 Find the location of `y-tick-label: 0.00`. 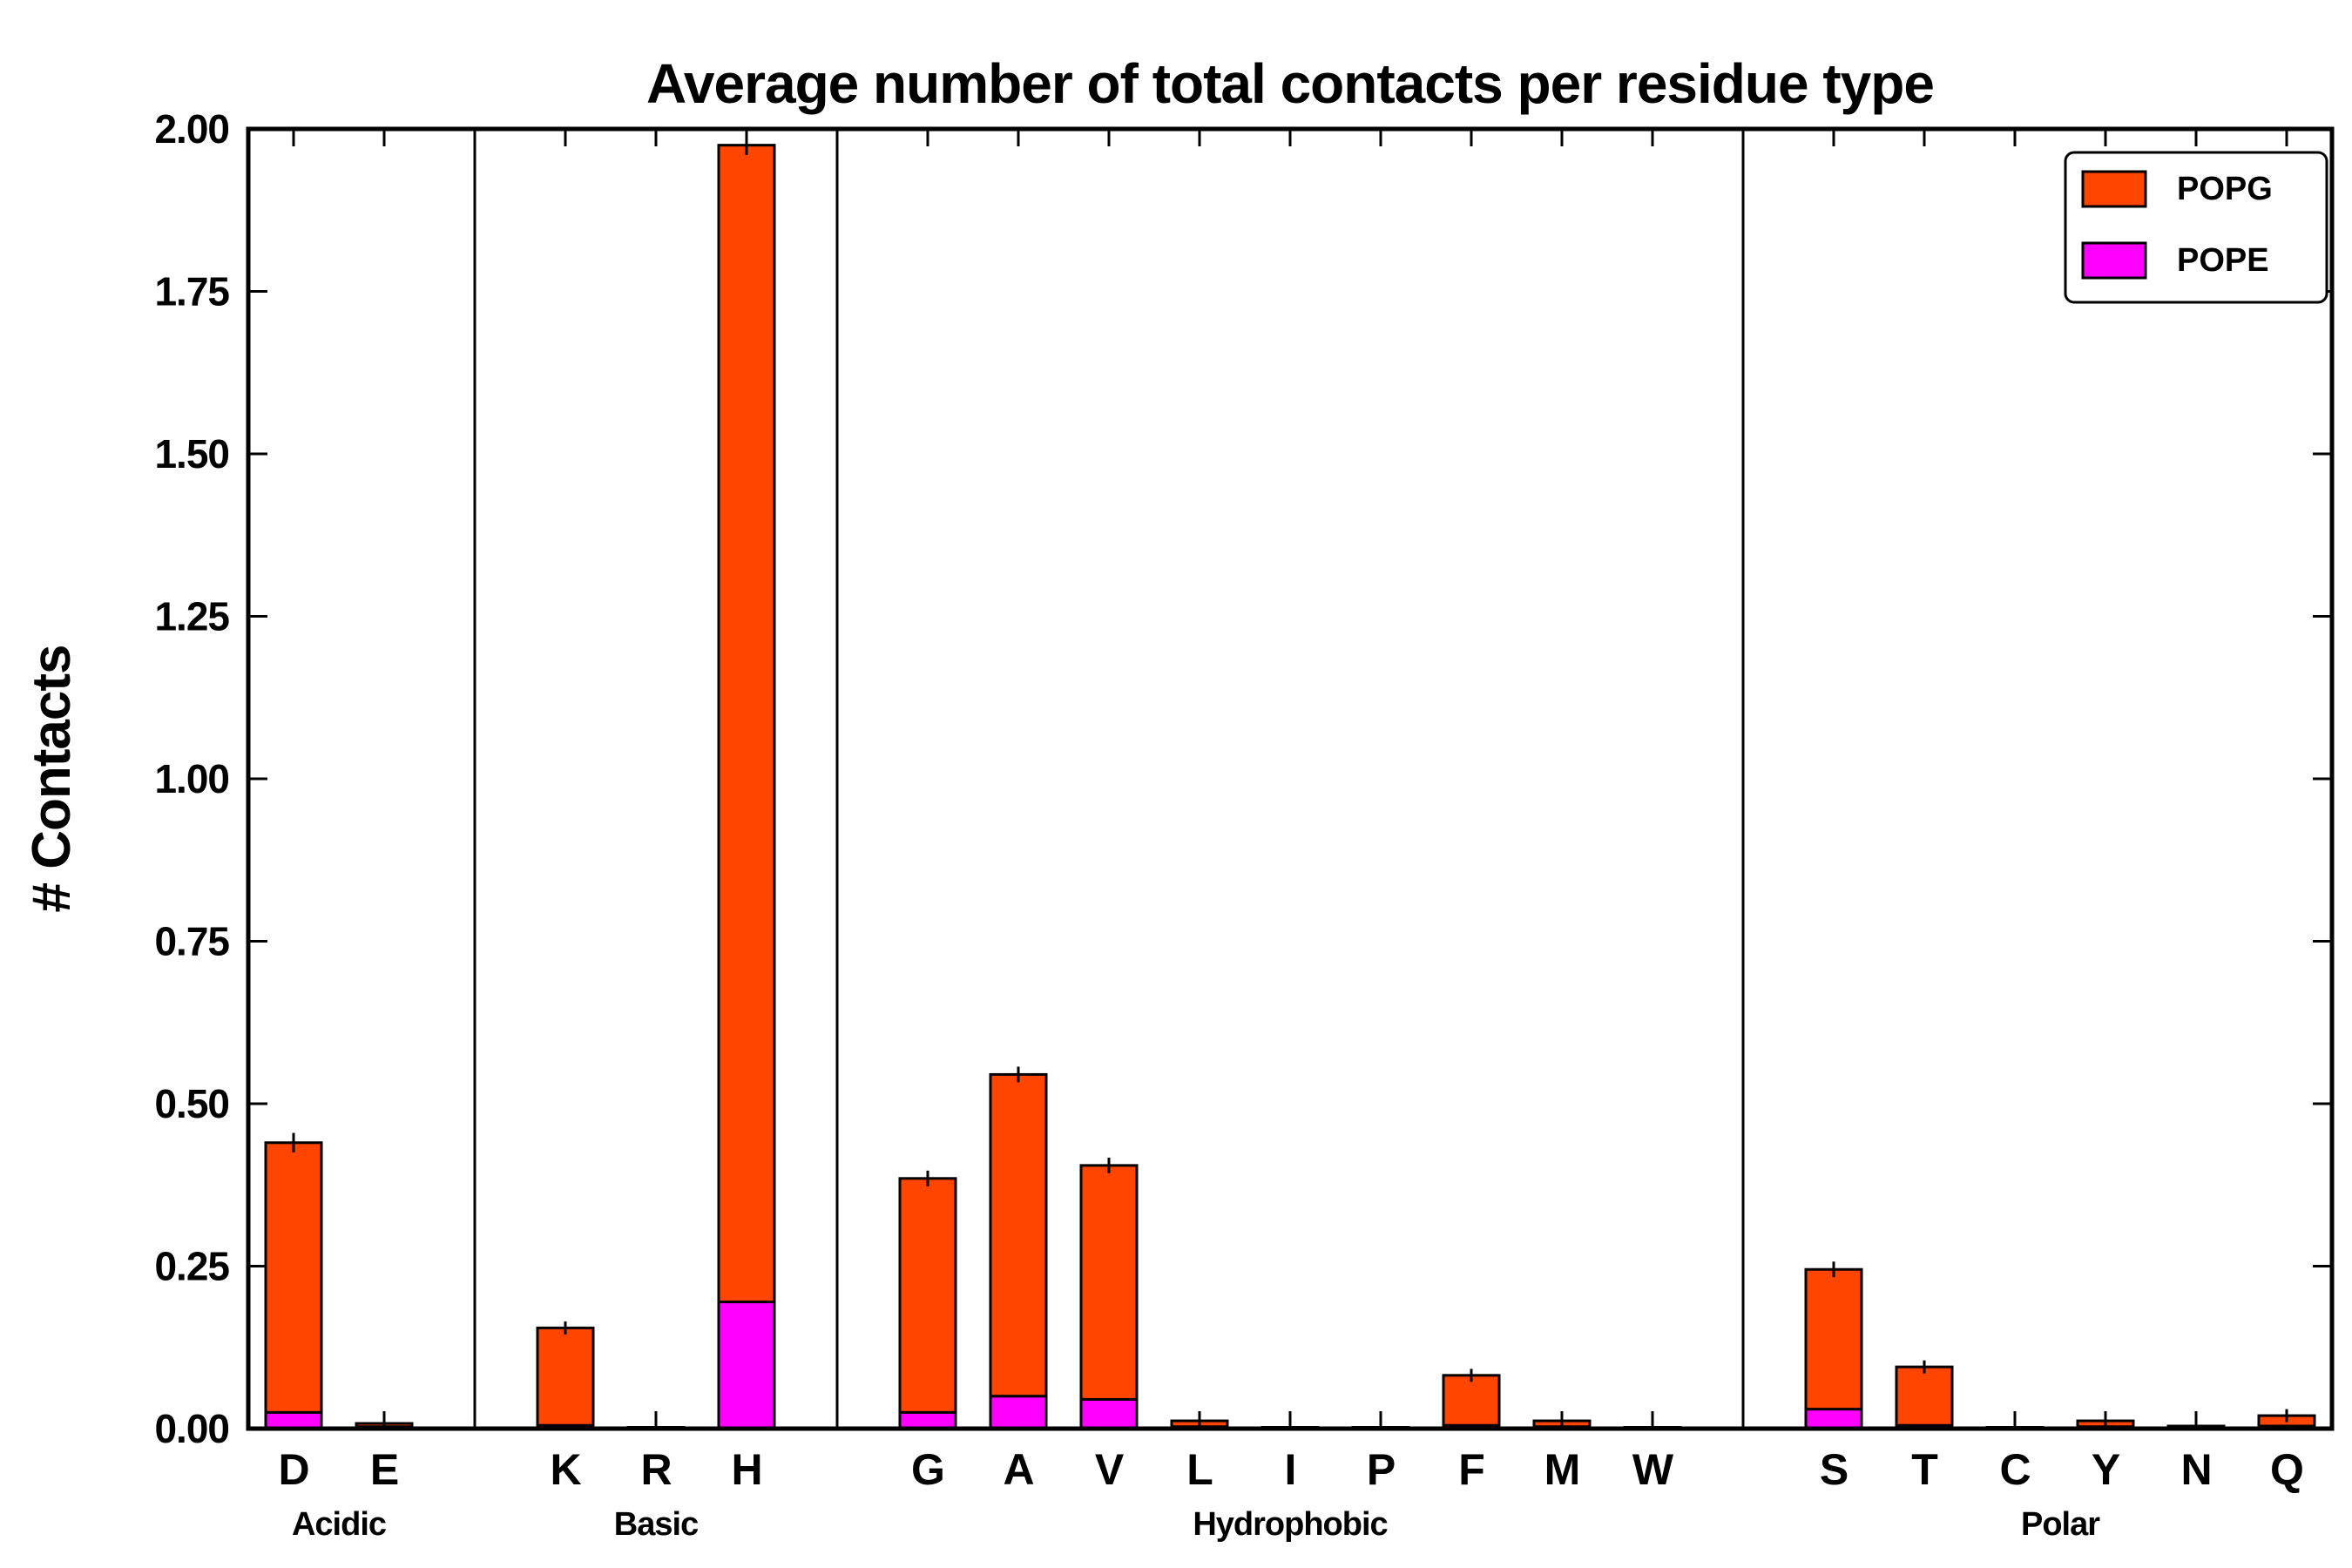

y-tick-label: 0.00 is located at coordinates (191, 1428).